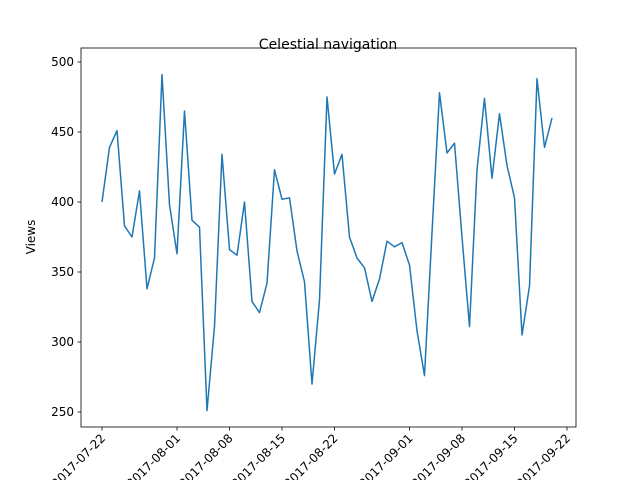 This screenshot has height=480, width=640. What do you see at coordinates (258, 455) in the screenshot?
I see `x-tick-label: 2017-08-15` at bounding box center [258, 455].